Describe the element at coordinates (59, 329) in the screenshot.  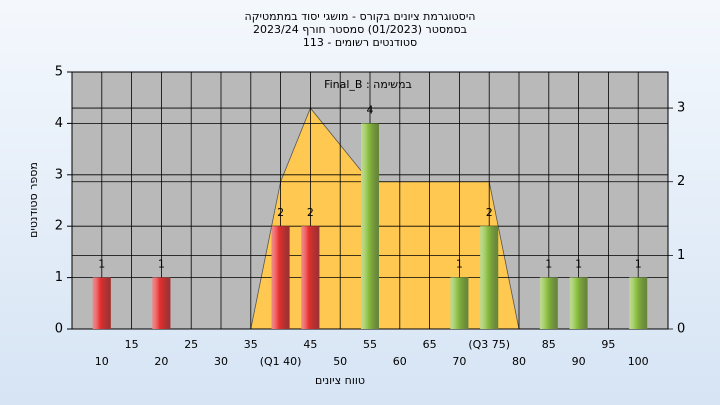
I see `y-tick-label: 0` at that location.